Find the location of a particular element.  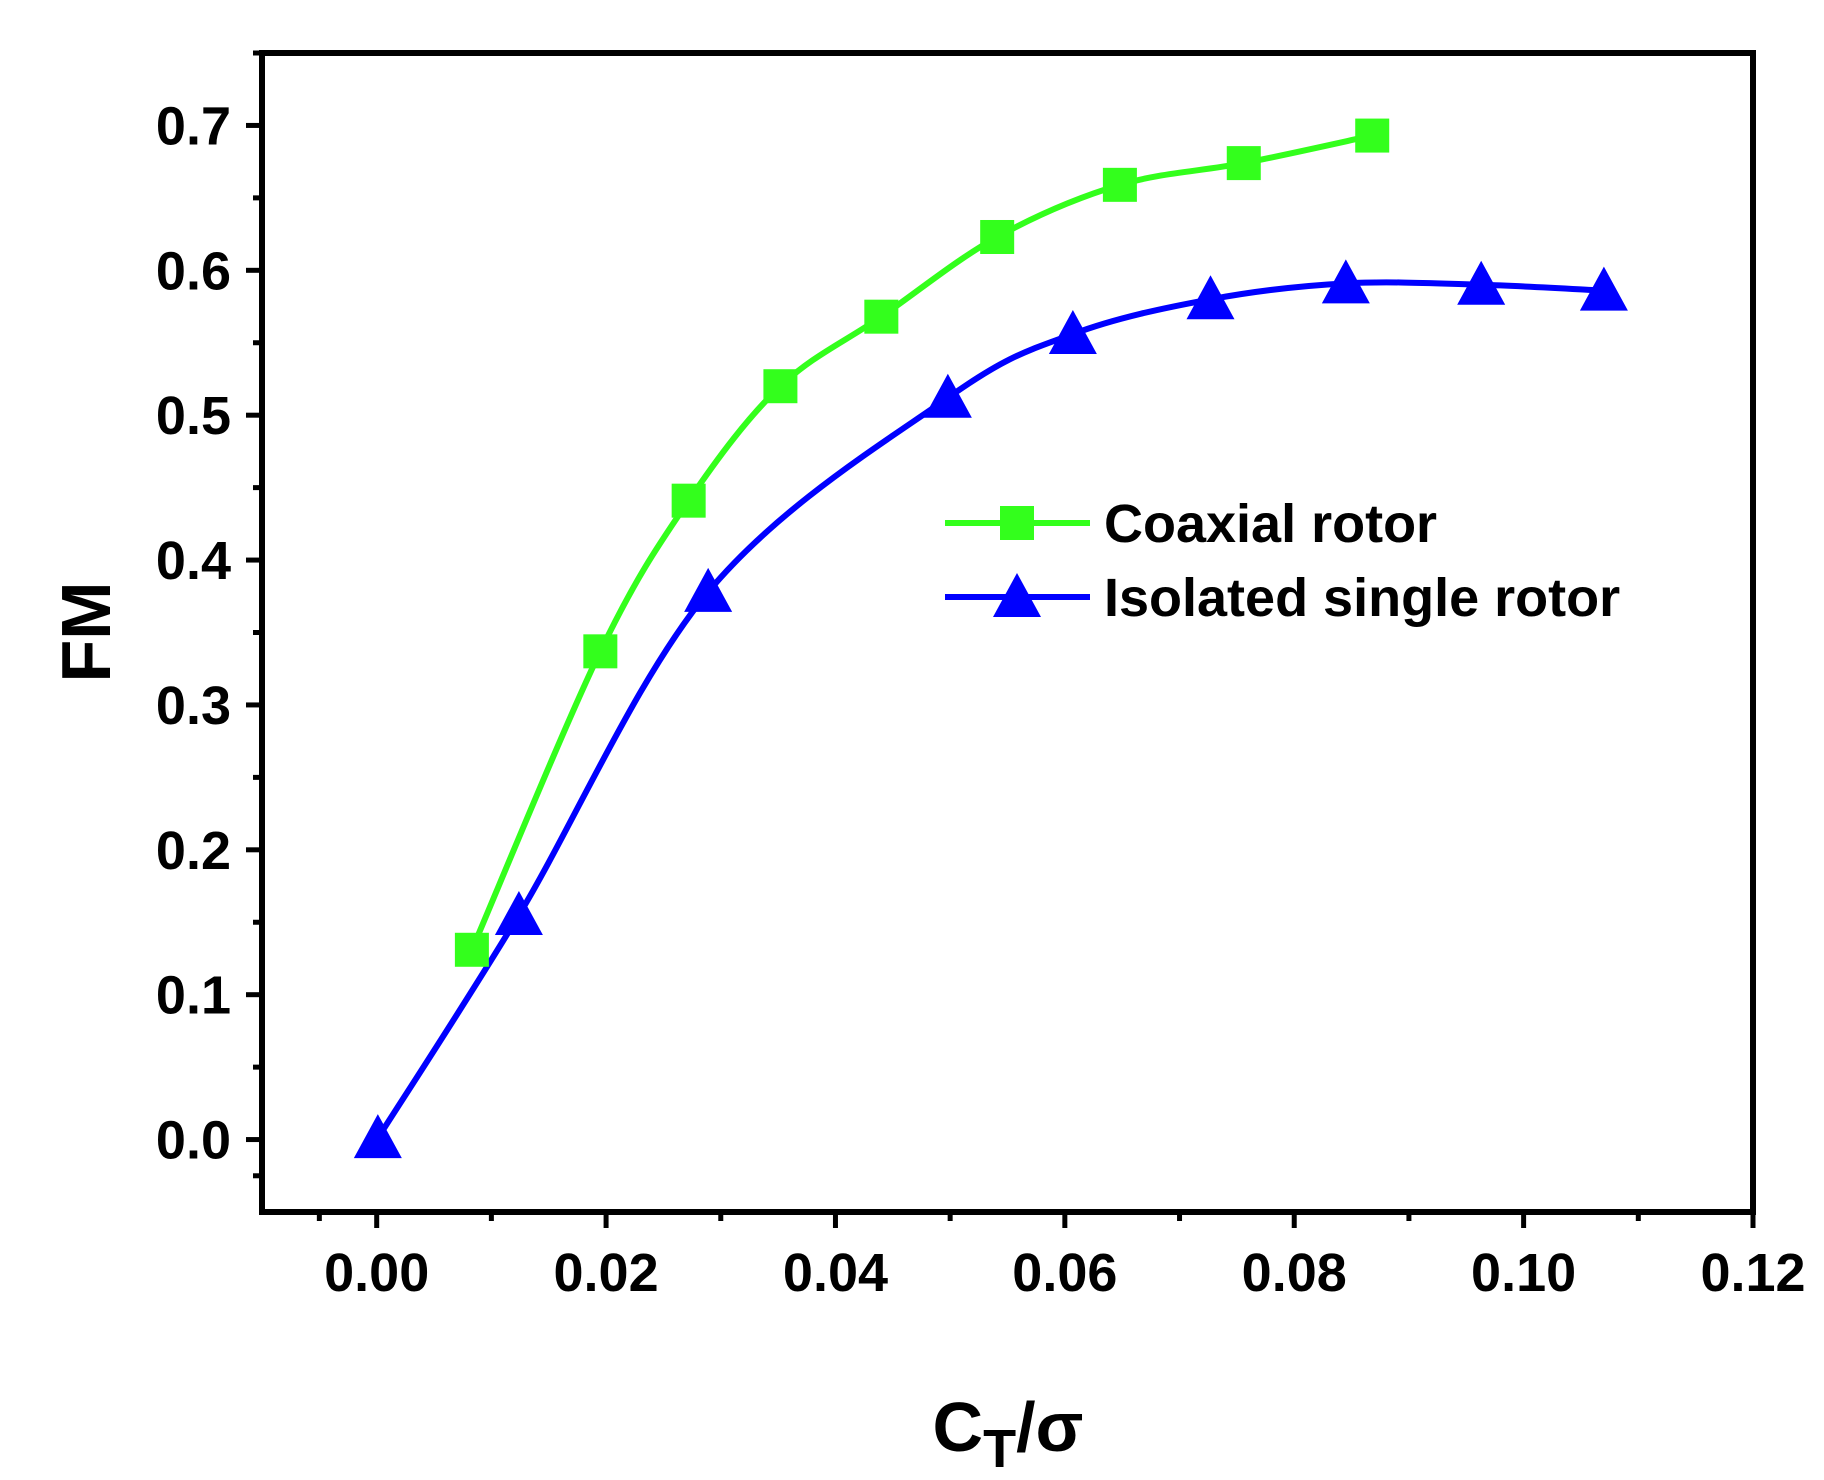

x-tick-label: 0.06 is located at coordinates (1064, 1273).